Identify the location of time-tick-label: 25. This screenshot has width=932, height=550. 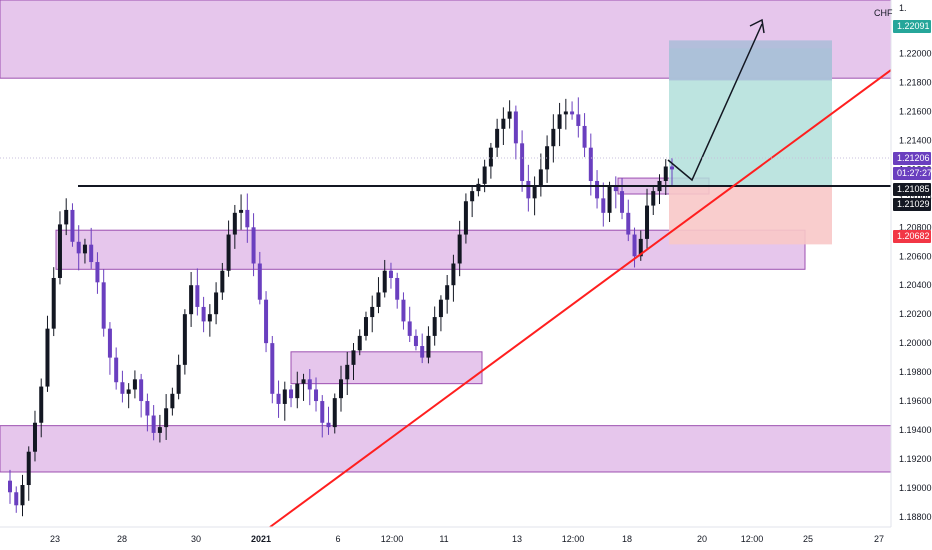
(808, 539).